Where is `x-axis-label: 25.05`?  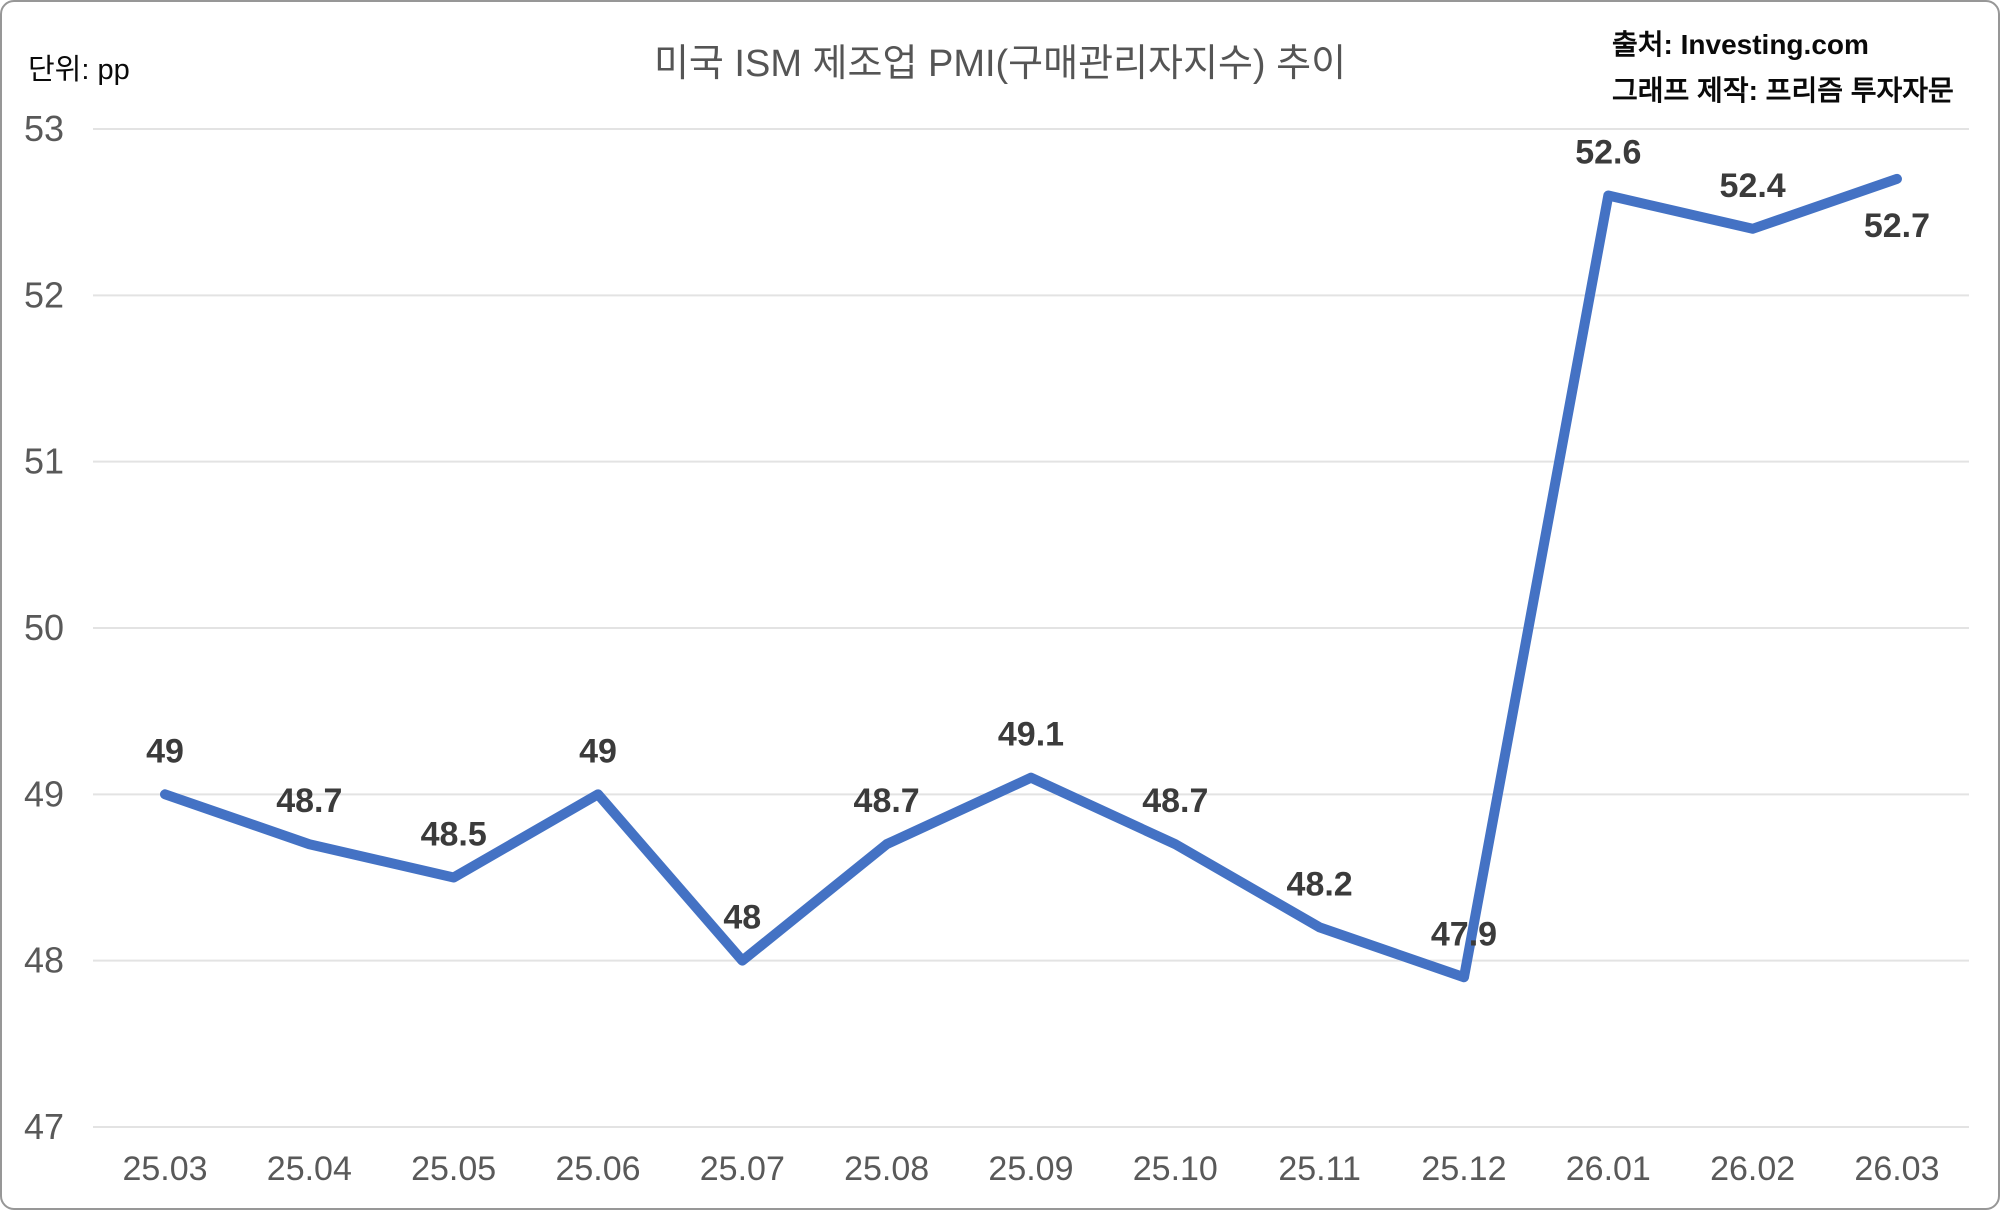 x-axis-label: 25.05 is located at coordinates (453, 1169).